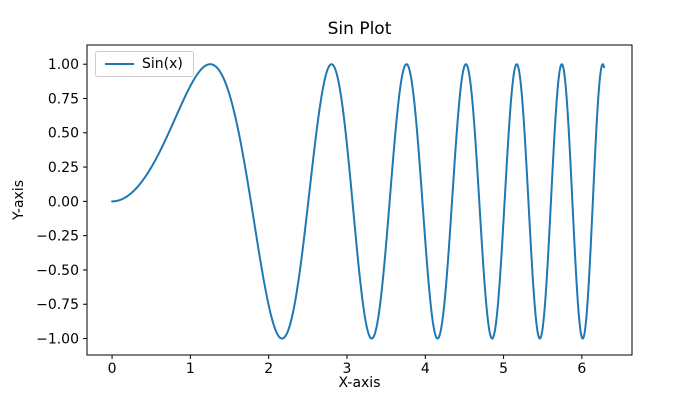 Image resolution: width=700 pixels, height=400 pixels. Describe the element at coordinates (57, 271) in the screenshot. I see `y-tick-label: −0.50` at that location.